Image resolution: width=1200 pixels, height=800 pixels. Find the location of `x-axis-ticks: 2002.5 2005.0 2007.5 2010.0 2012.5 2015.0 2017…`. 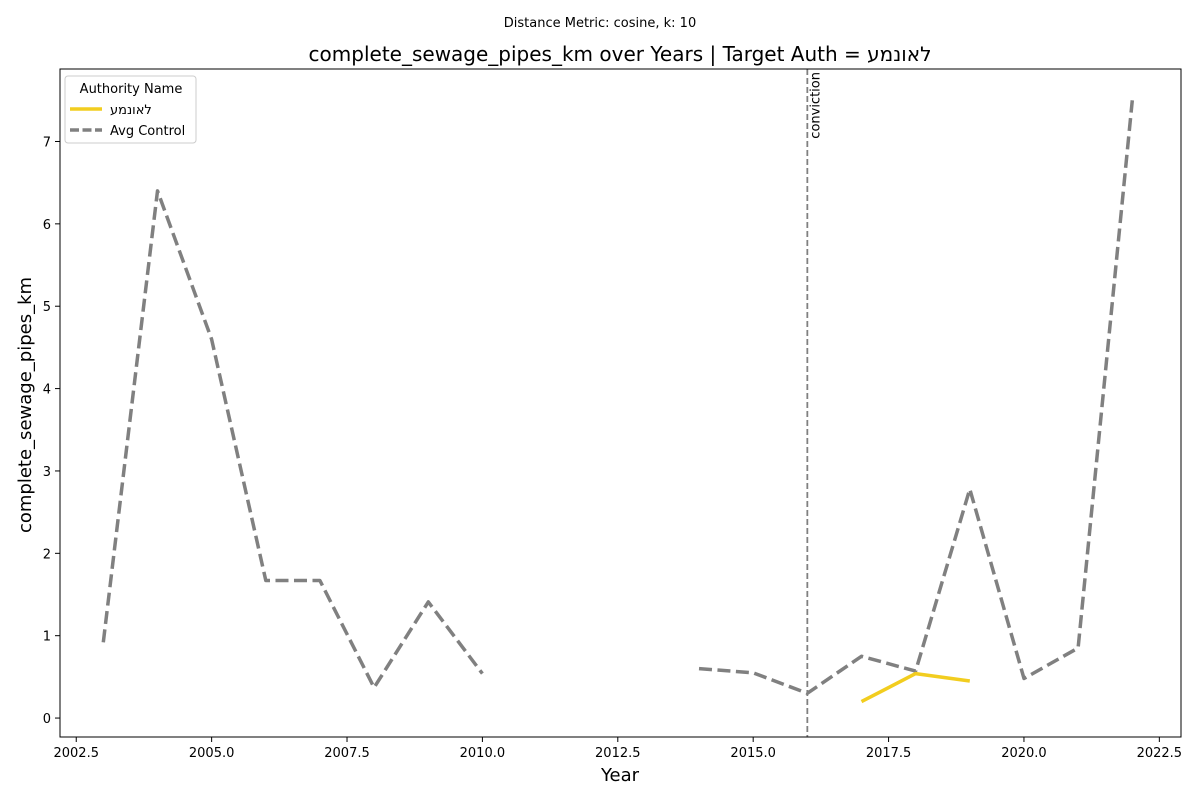

x-axis-ticks: 2002.5 2005.0 2007.5 2010.0 2012.5 2015.0 2017… is located at coordinates (617, 749).